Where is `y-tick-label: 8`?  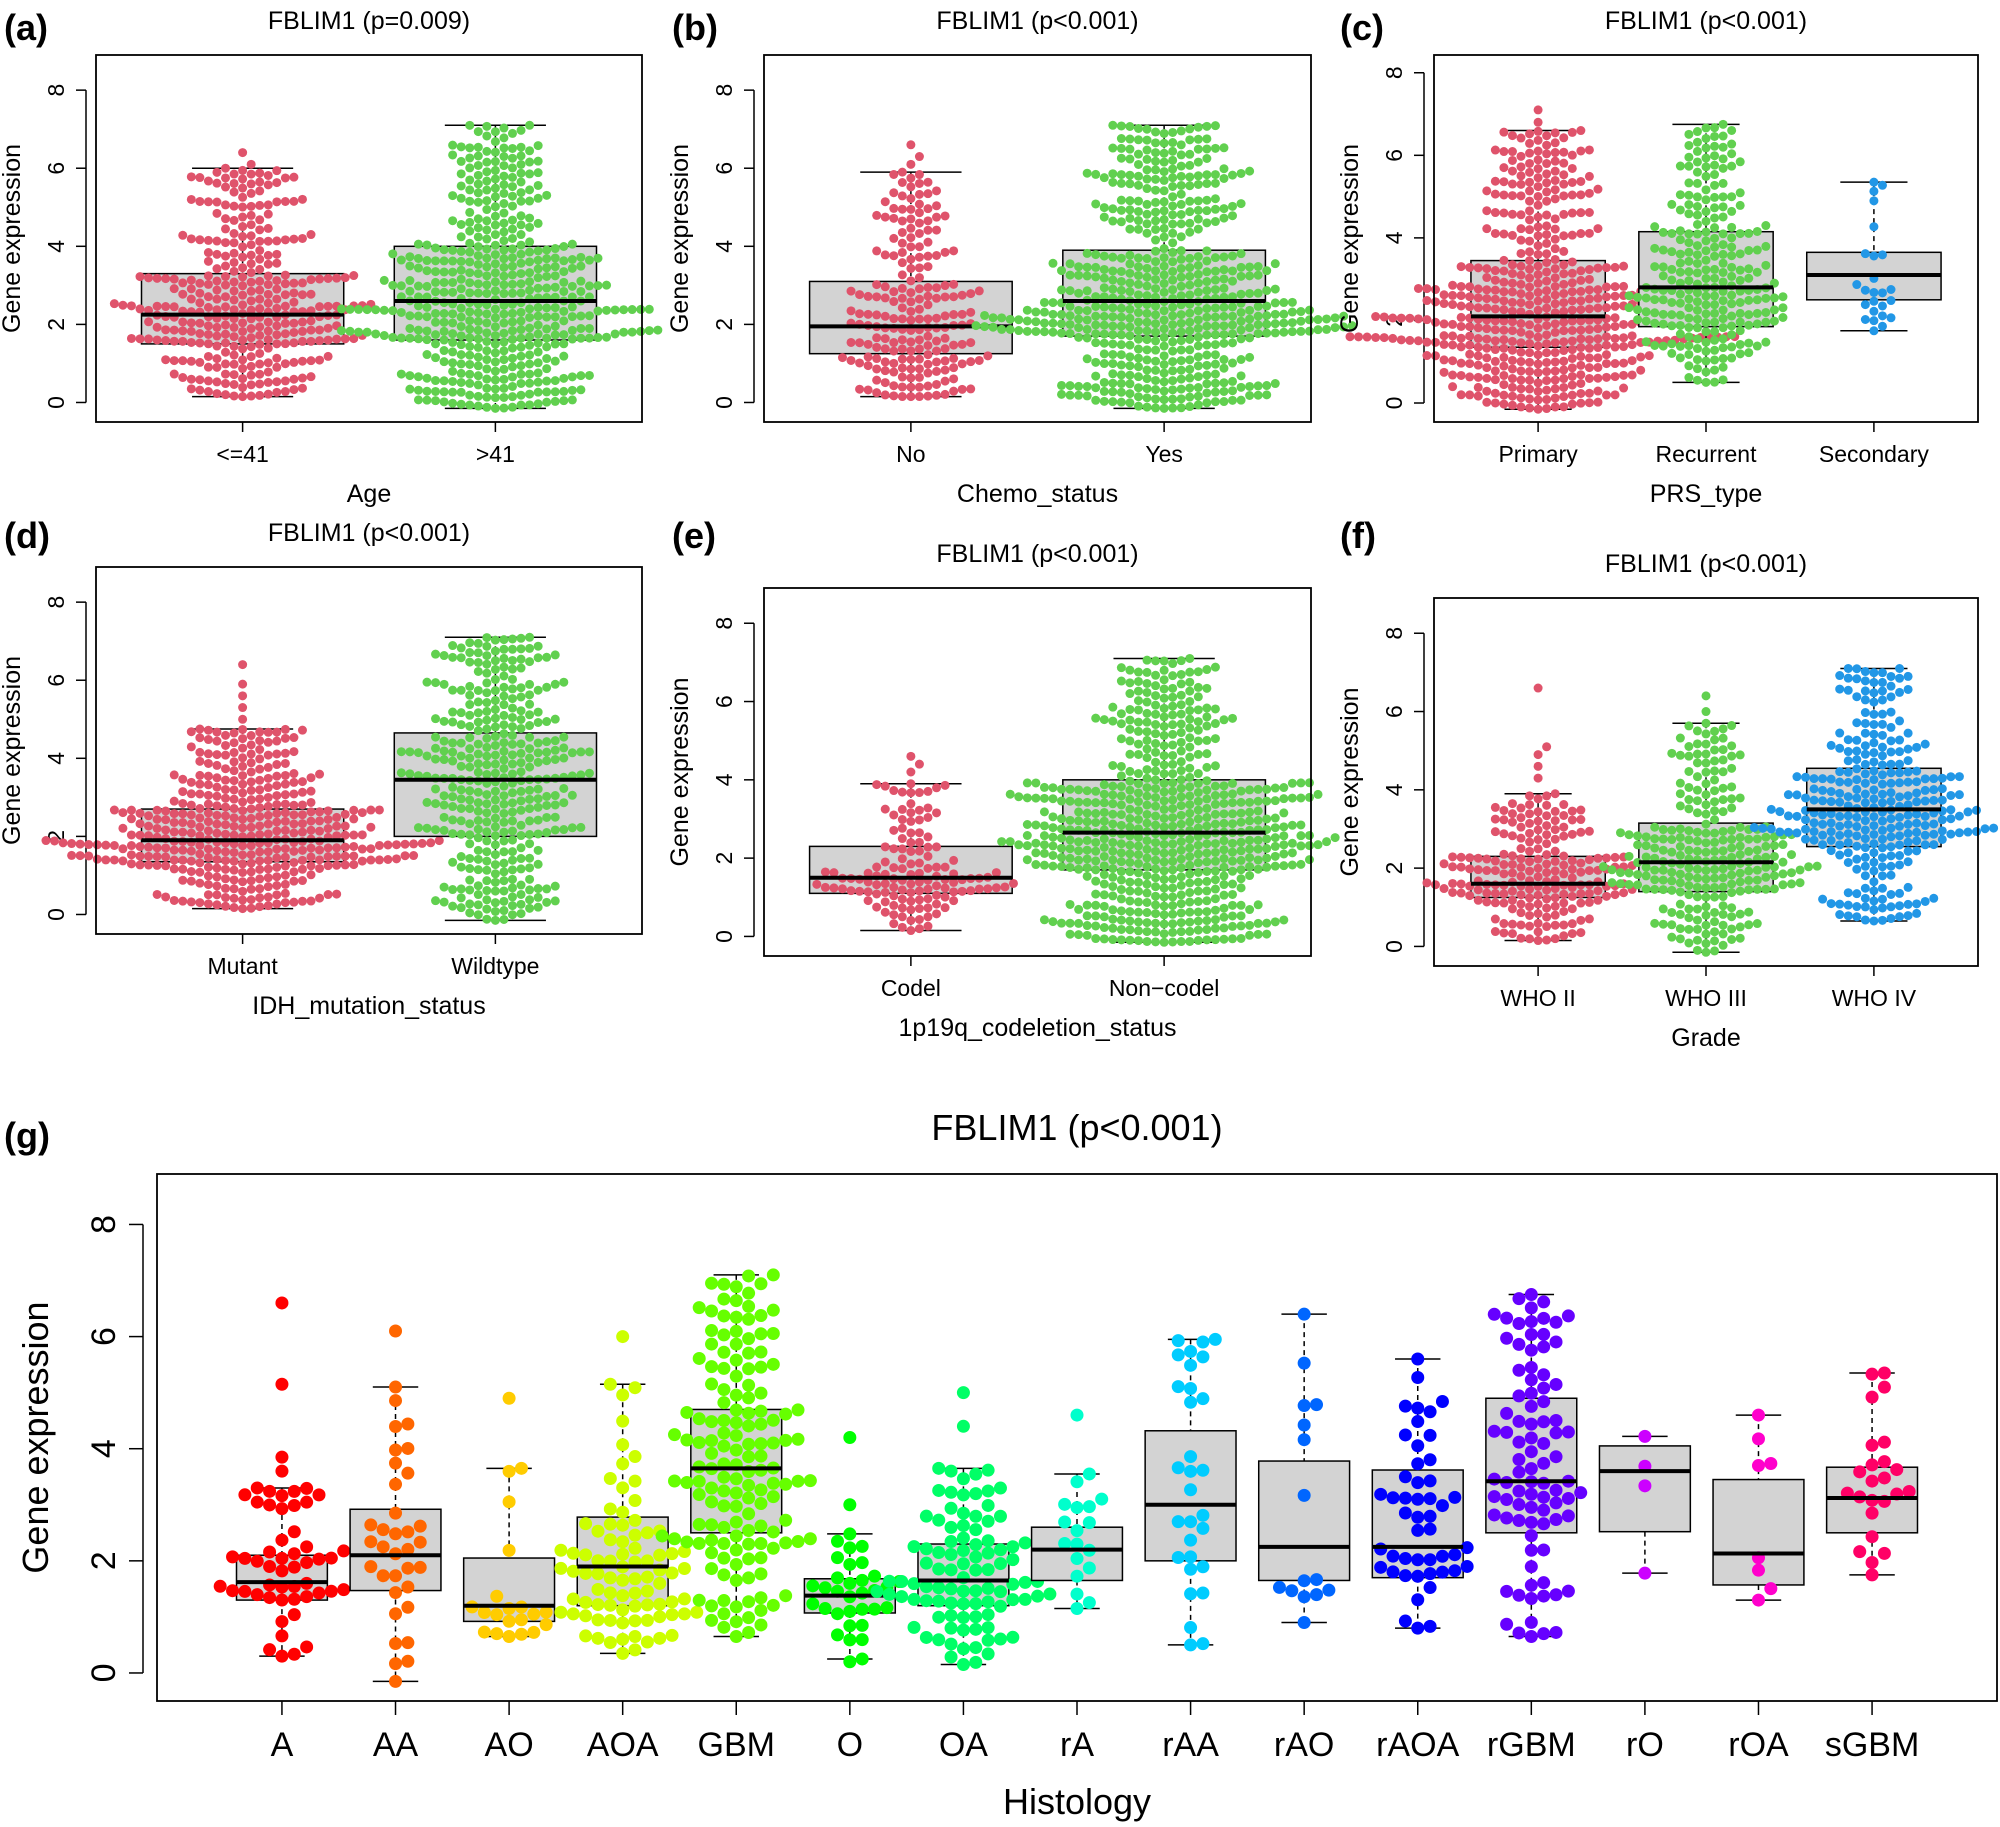
y-tick-label: 8 is located at coordinates (104, 1224).